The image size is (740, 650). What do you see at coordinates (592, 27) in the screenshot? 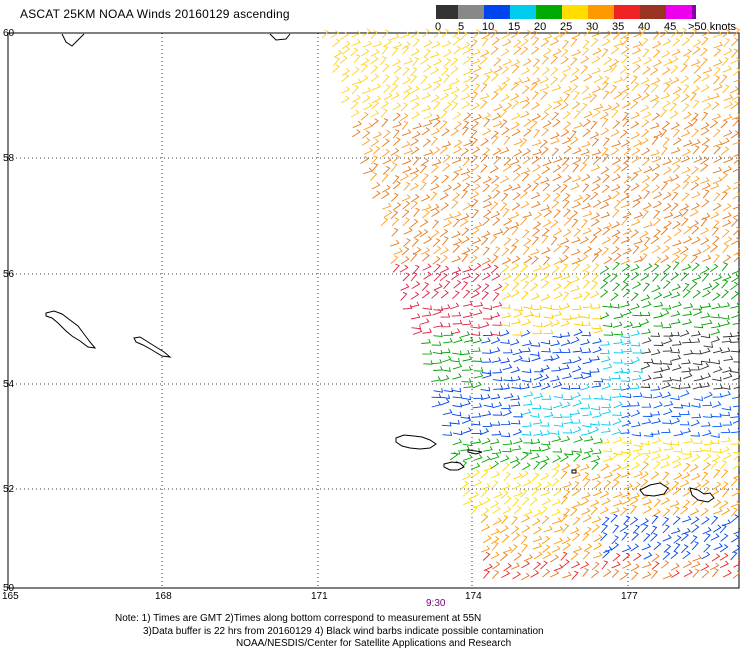
I see `legend-tick-30: 30` at bounding box center [592, 27].